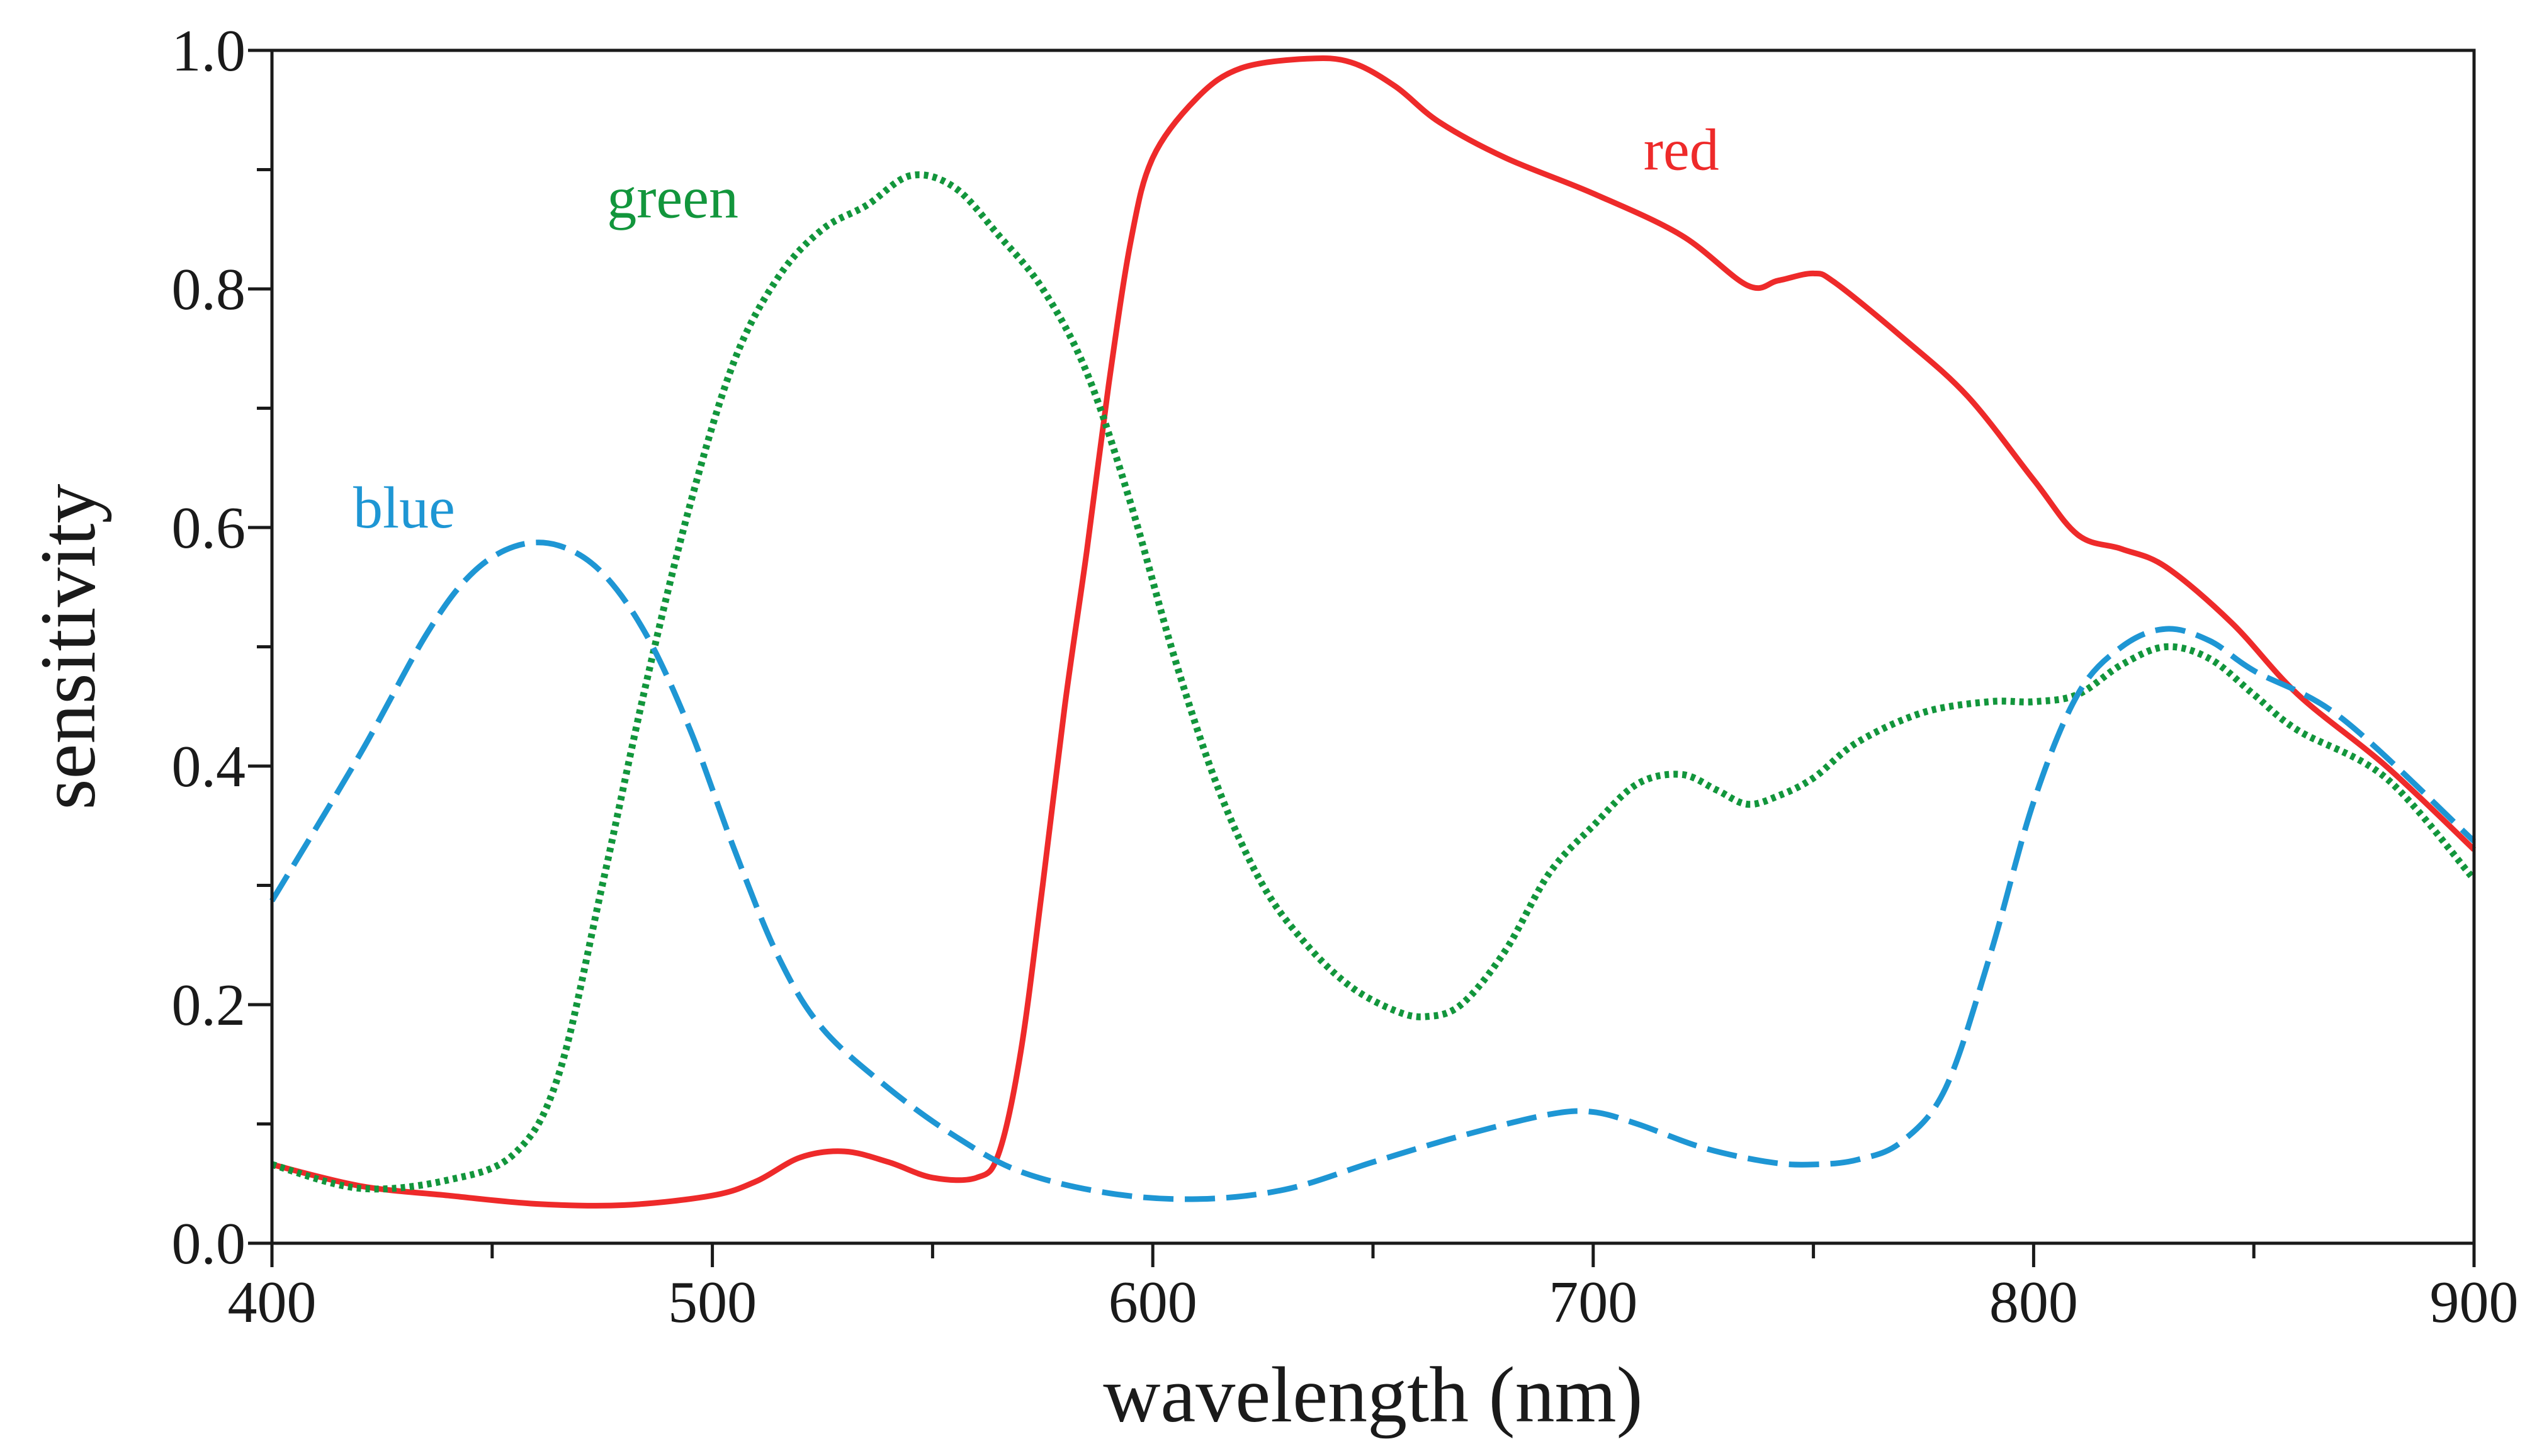 The image size is (2537, 1456). Describe the element at coordinates (209, 51) in the screenshot. I see `y-tick-label: 1.0` at that location.